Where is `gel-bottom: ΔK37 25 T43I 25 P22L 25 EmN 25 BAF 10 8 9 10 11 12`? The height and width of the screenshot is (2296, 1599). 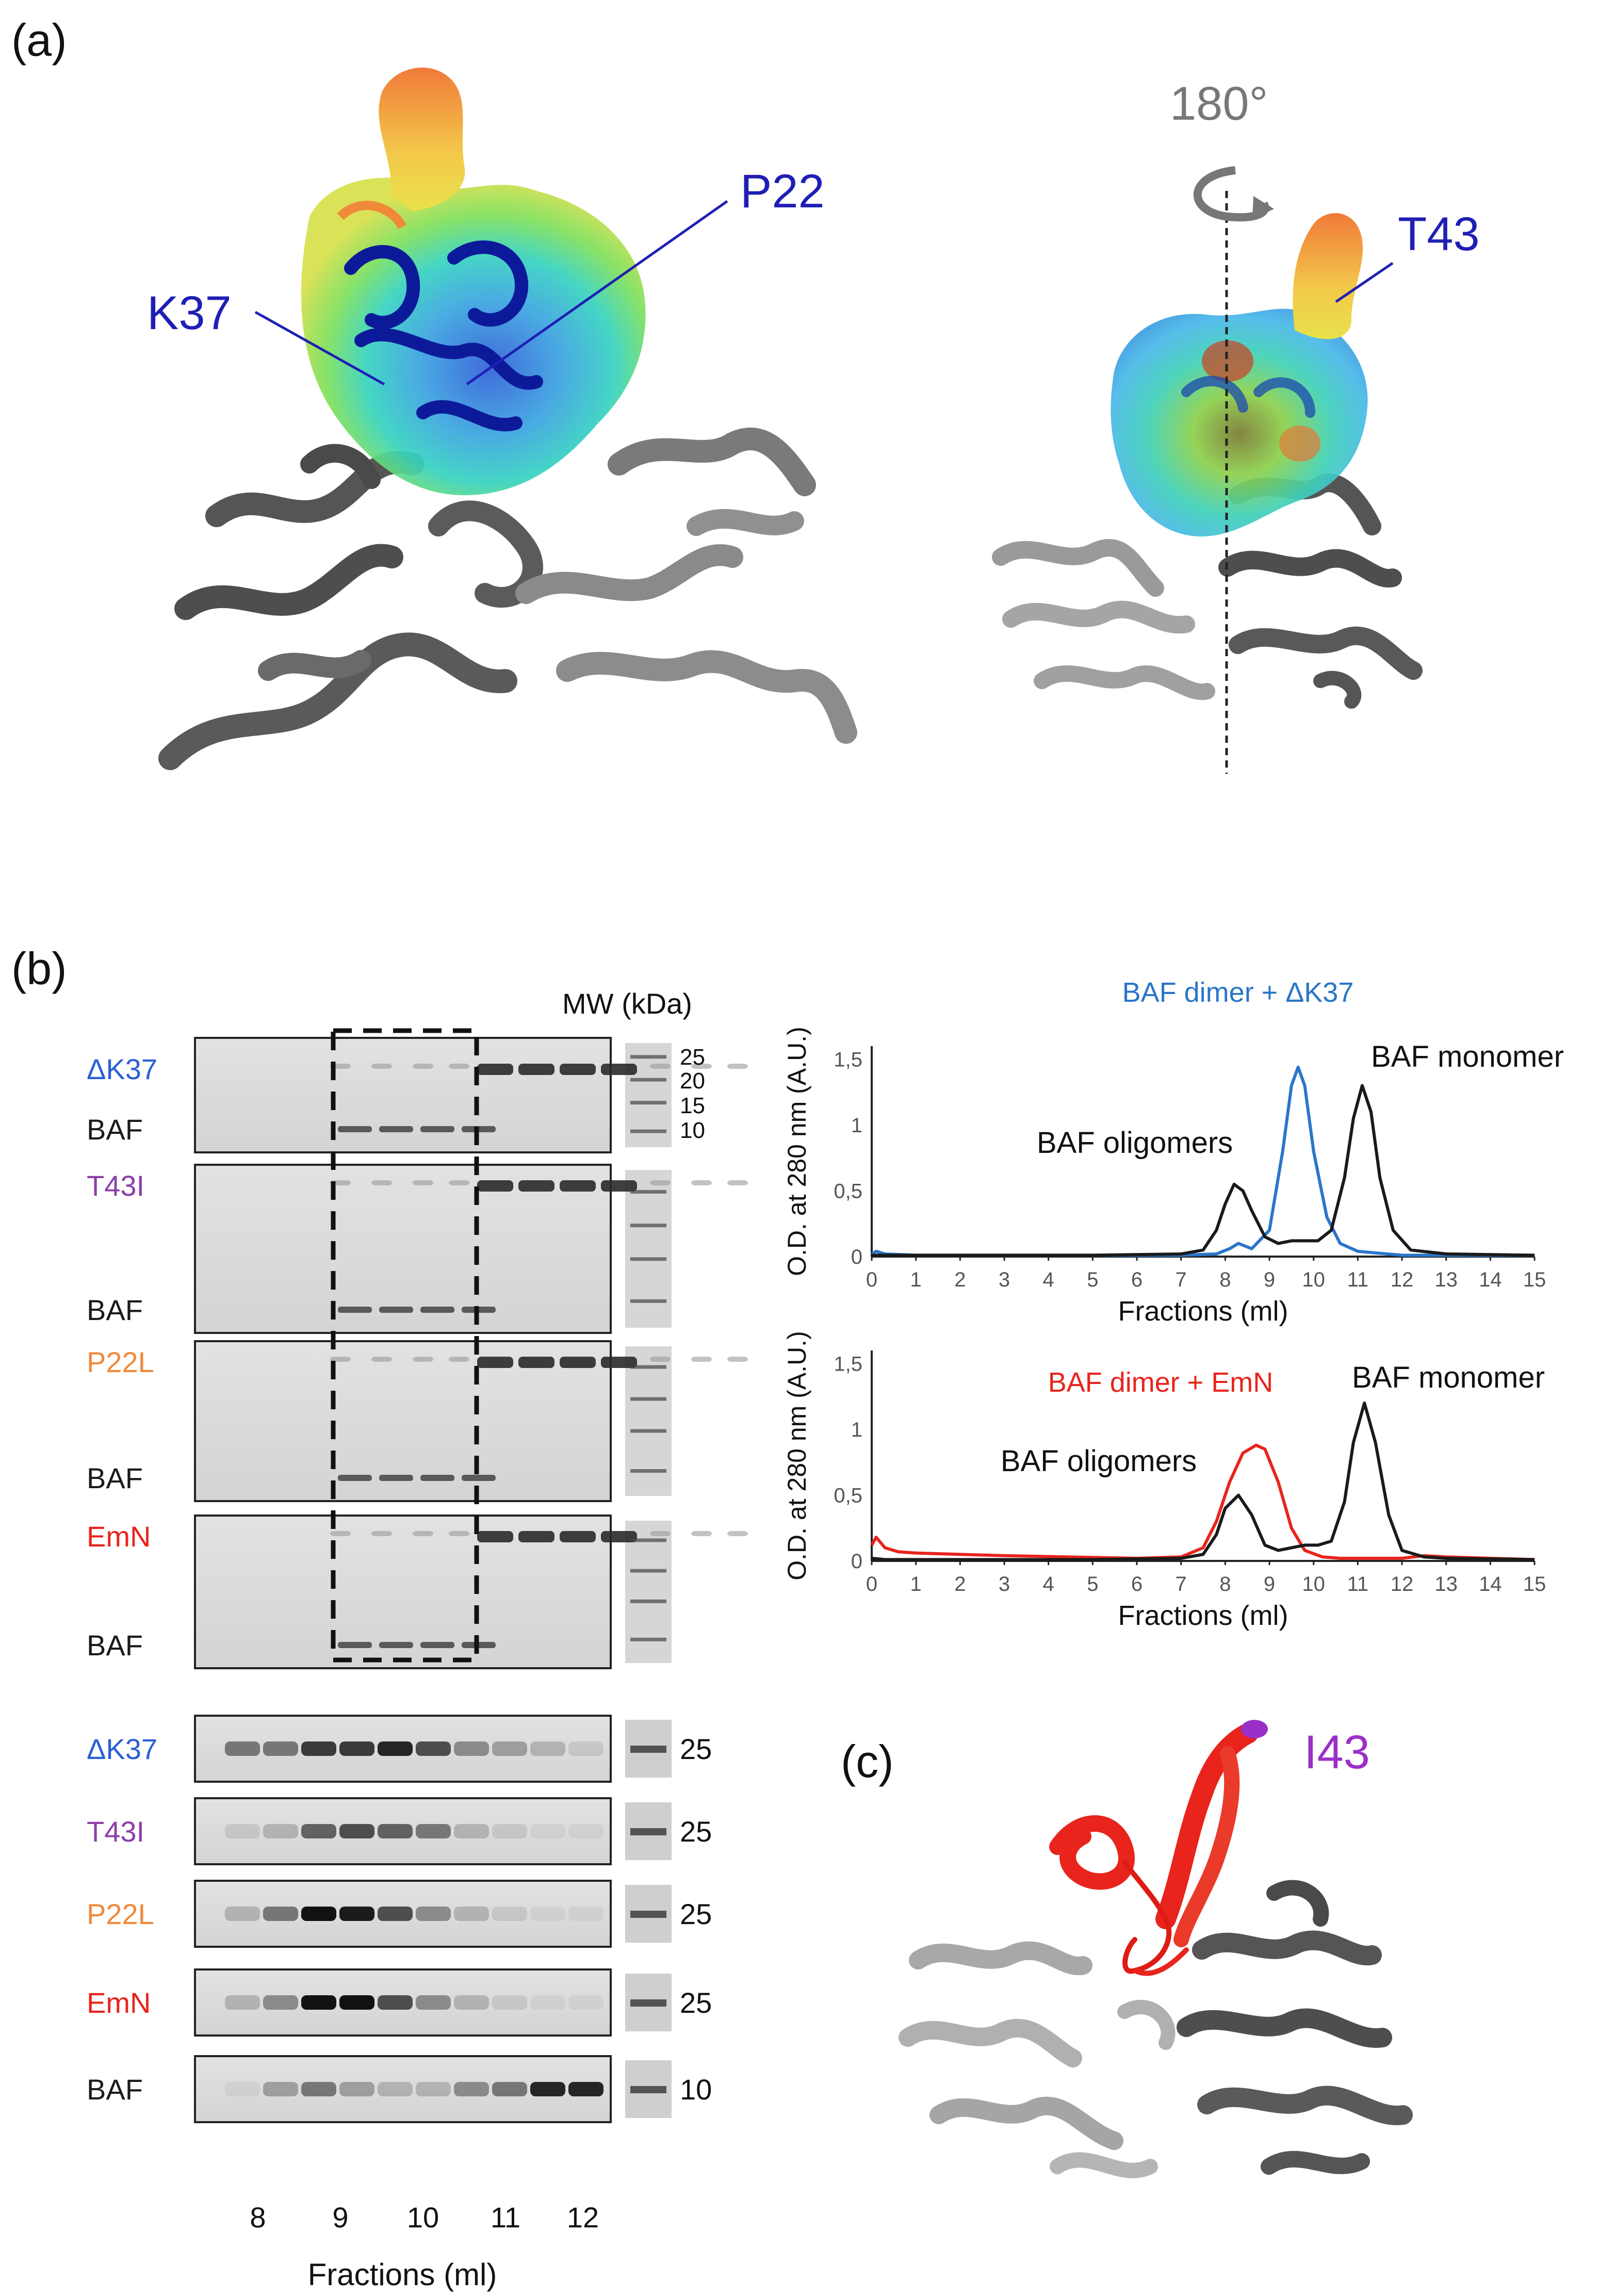 gel-bottom: ΔK37 25 T43I 25 P22L 25 EmN 25 BAF 10 8 9 10 11 12 is located at coordinates (399, 1975).